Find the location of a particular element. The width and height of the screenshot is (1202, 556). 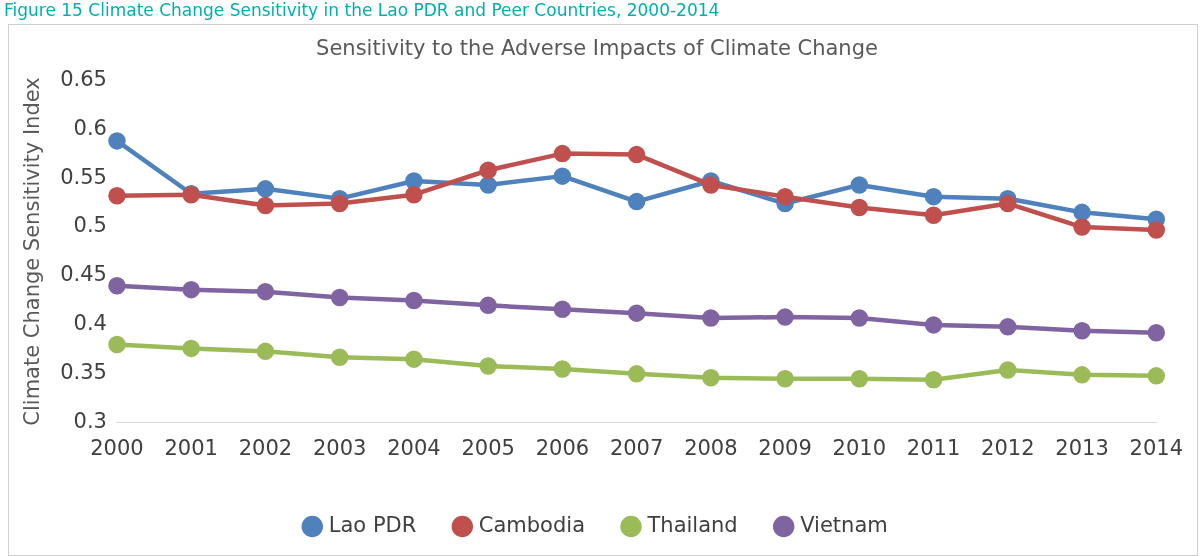

legend-label: Thailand is located at coordinates (692, 524).